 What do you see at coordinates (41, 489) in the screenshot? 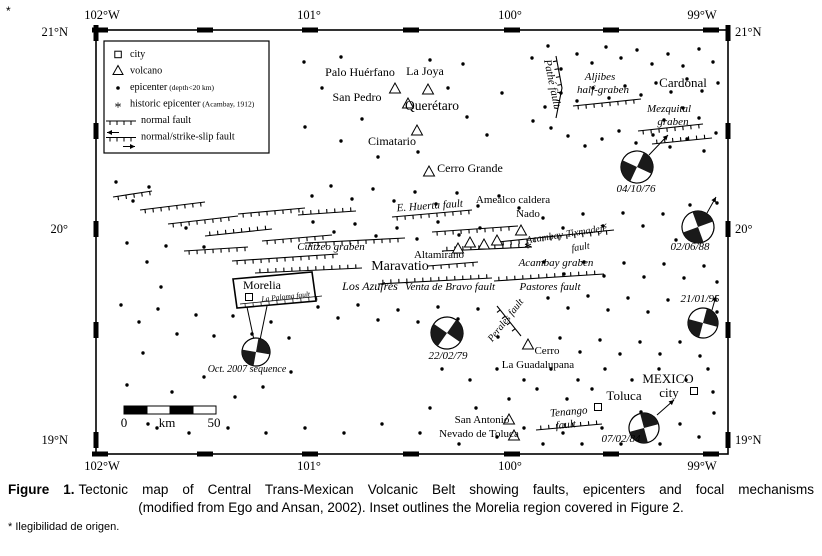
I see `figure-label: Figure 1.` at bounding box center [41, 489].